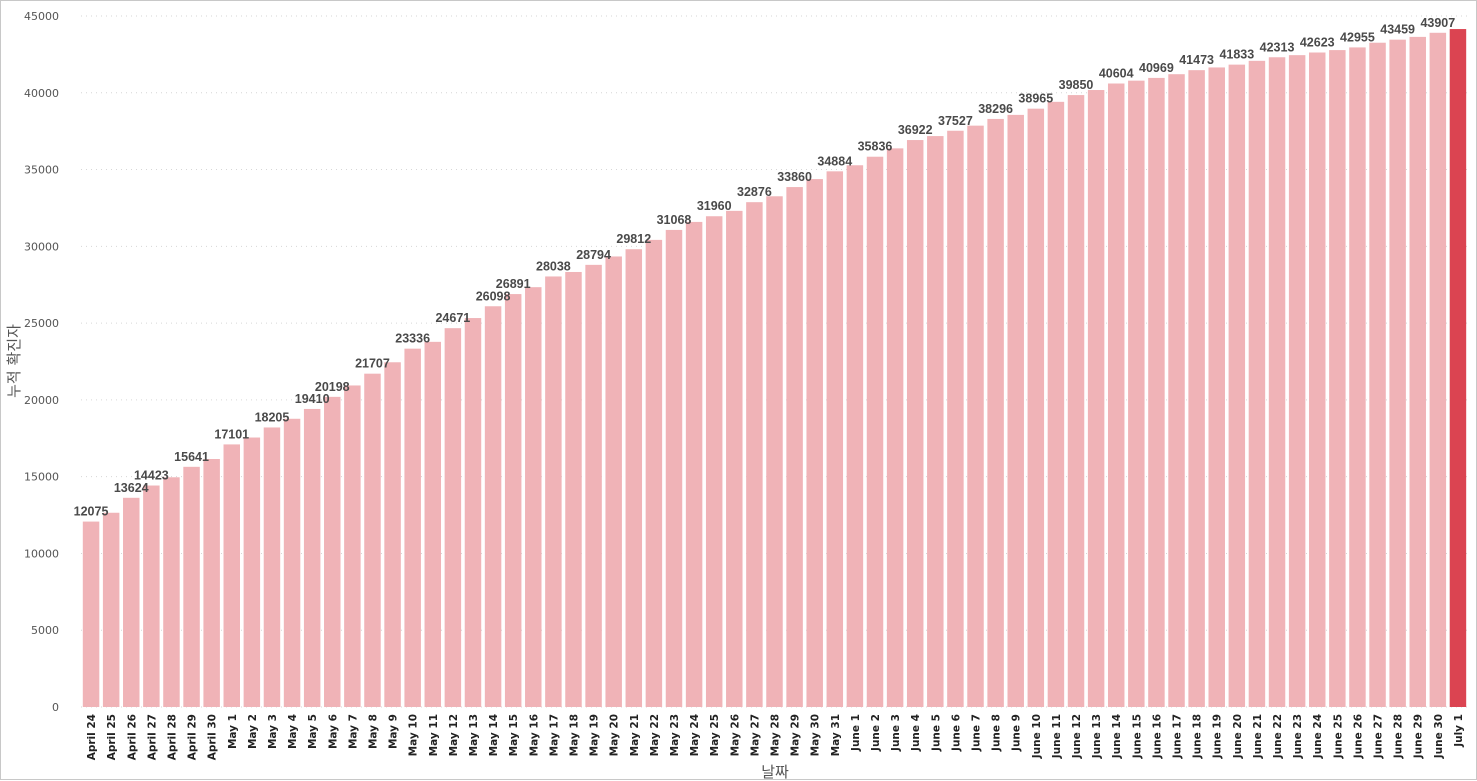 The width and height of the screenshot is (1477, 781). Describe the element at coordinates (92, 737) in the screenshot. I see `x-tick-label: April 24` at that location.